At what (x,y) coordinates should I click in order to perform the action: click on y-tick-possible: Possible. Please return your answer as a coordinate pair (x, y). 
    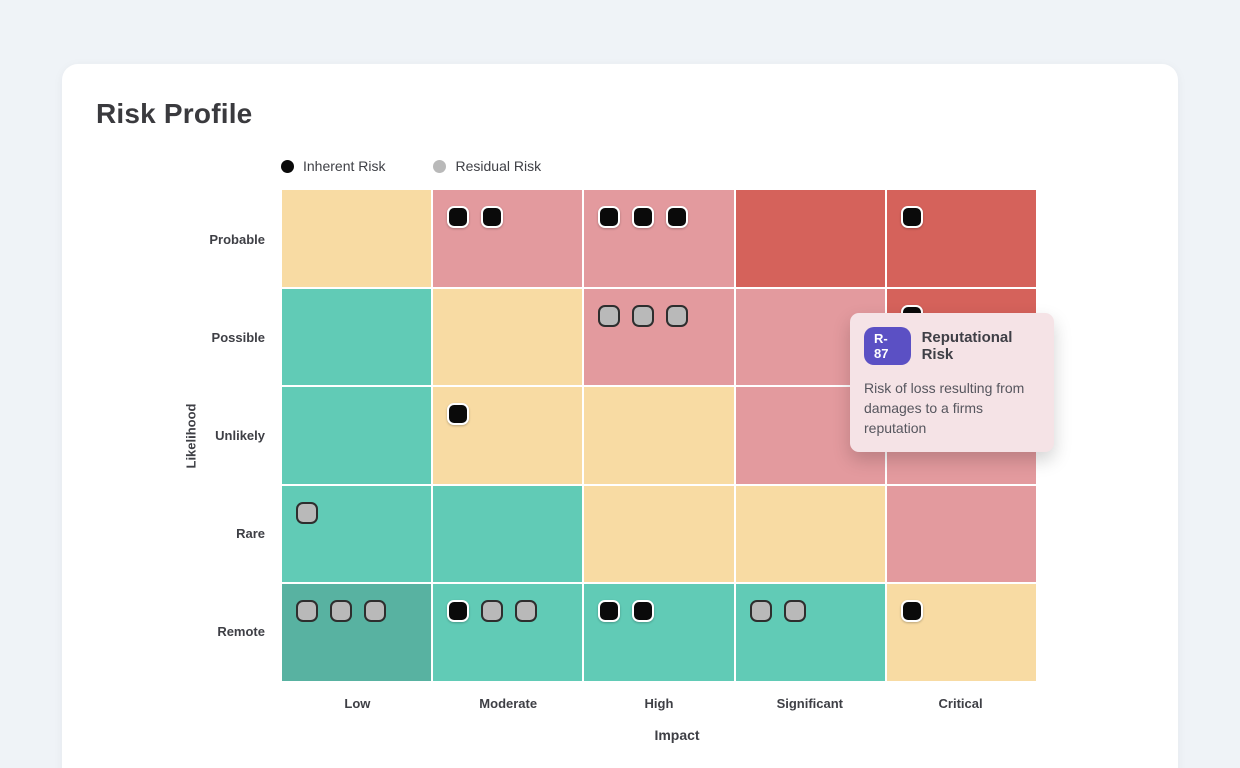
    Looking at the image, I should click on (238, 337).